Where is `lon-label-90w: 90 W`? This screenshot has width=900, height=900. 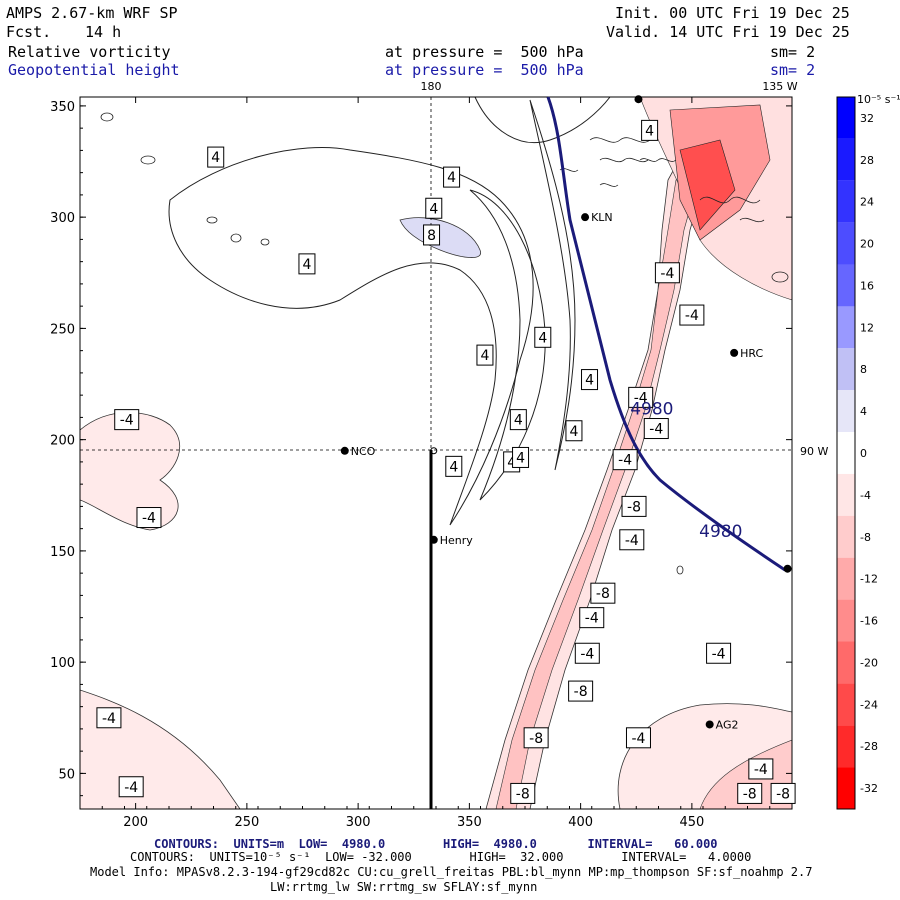
lon-label-90w: 90 W is located at coordinates (814, 451).